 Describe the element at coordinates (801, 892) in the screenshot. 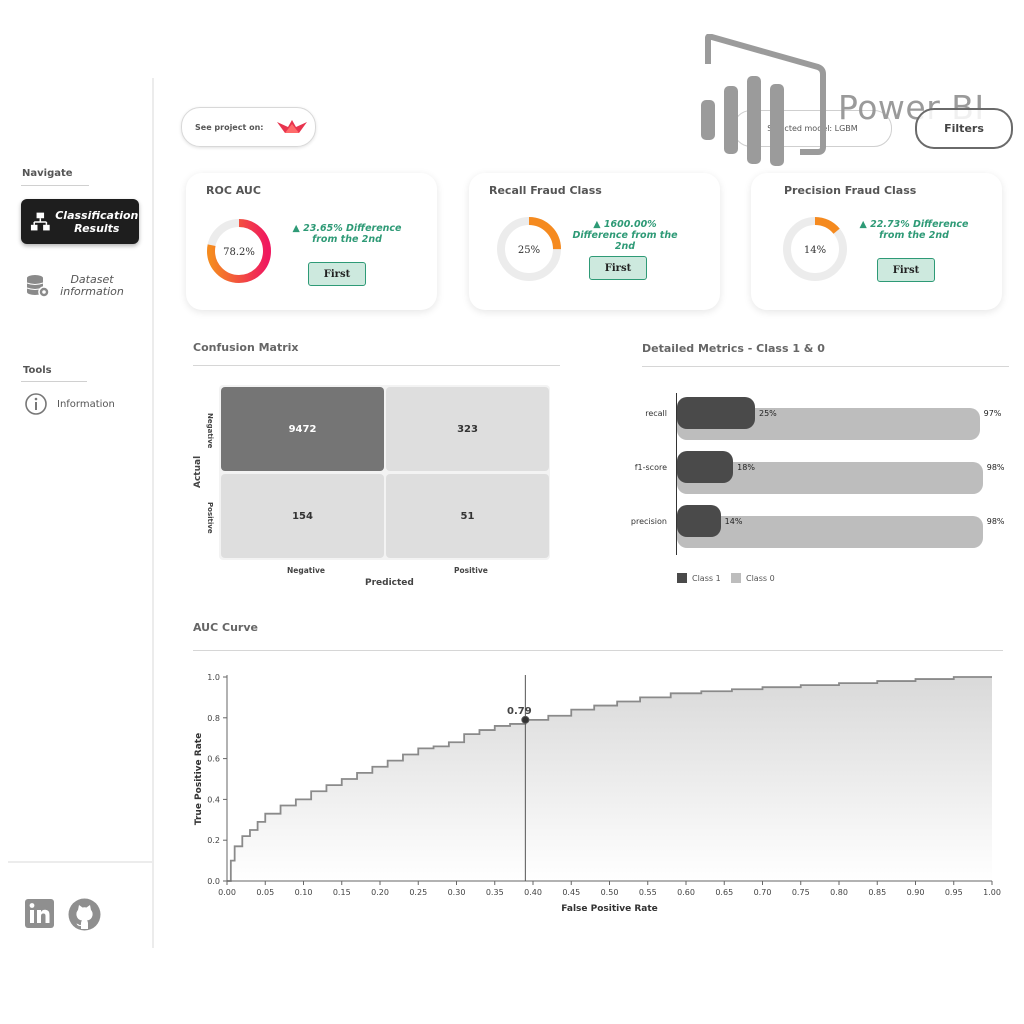

I see `x-tick-label: 0.75` at that location.